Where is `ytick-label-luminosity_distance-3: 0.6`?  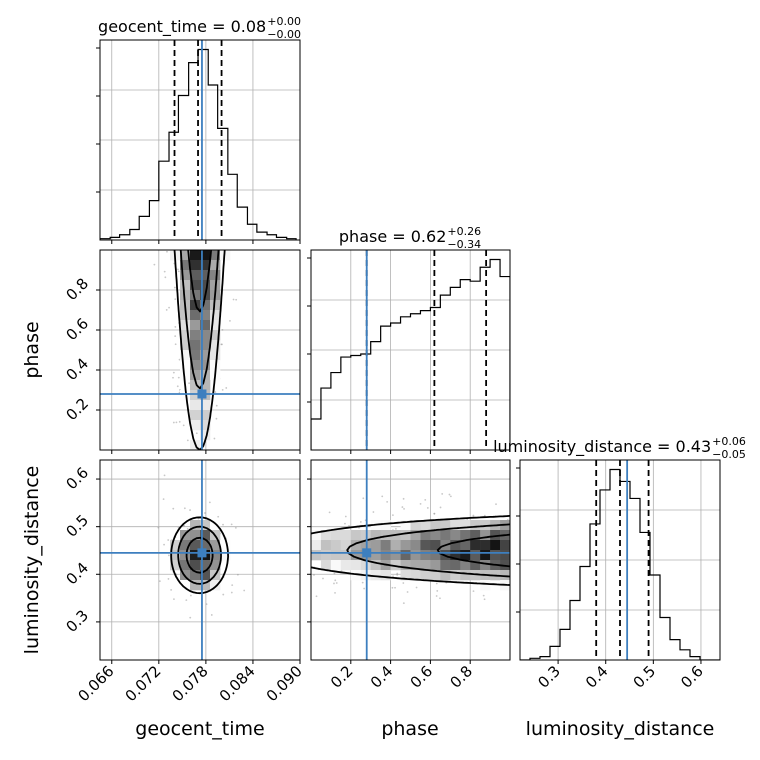
ytick-label-luminosity_distance-3: 0.6 is located at coordinates (77, 479).